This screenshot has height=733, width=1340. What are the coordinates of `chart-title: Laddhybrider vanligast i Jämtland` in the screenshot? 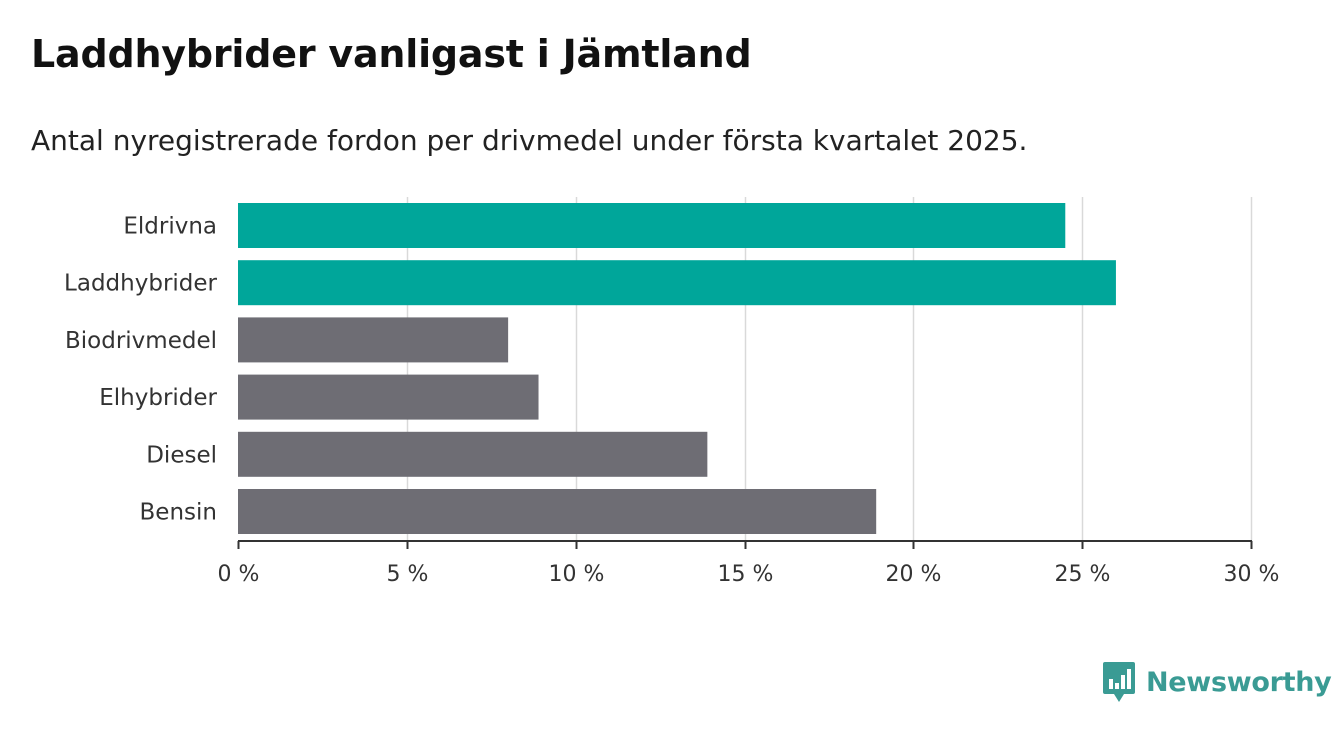 It's located at (391, 54).